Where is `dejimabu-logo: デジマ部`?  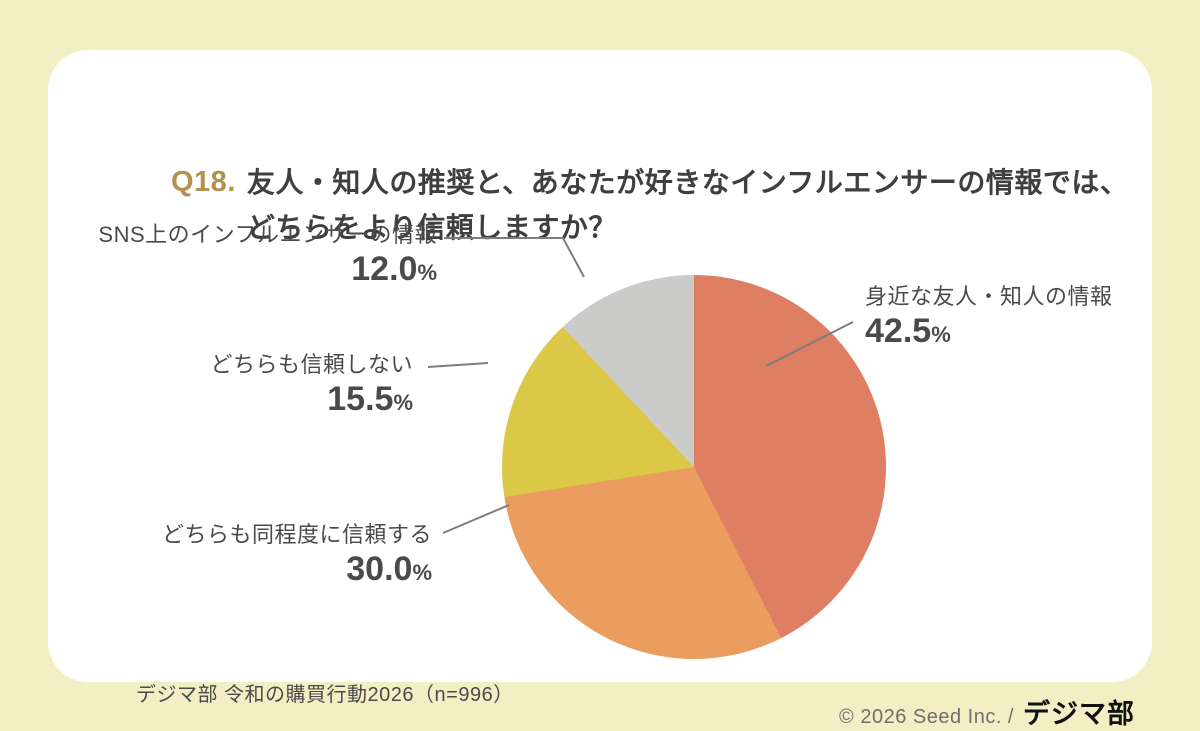 dejimabu-logo: デジマ部 is located at coordinates (1079, 714).